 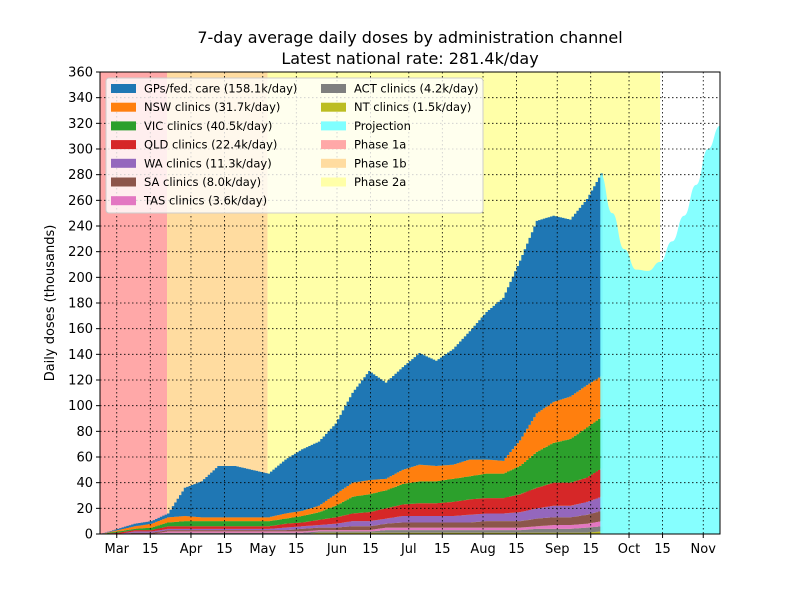 What do you see at coordinates (380, 182) in the screenshot?
I see `legend-label: Phase 2a` at bounding box center [380, 182].